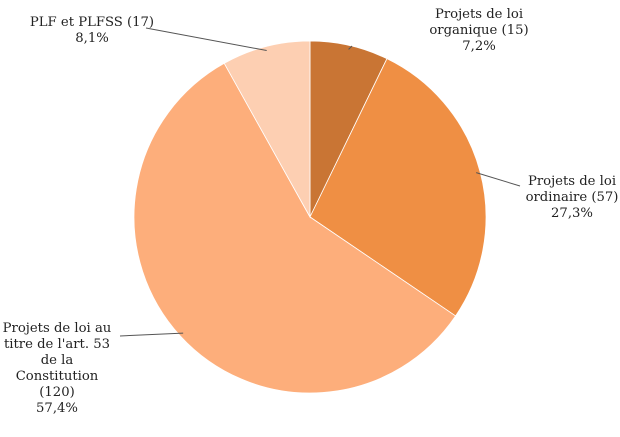 The width and height of the screenshot is (620, 437). Describe the element at coordinates (479, 46) in the screenshot. I see `slice-percent: 7,2%` at that location.